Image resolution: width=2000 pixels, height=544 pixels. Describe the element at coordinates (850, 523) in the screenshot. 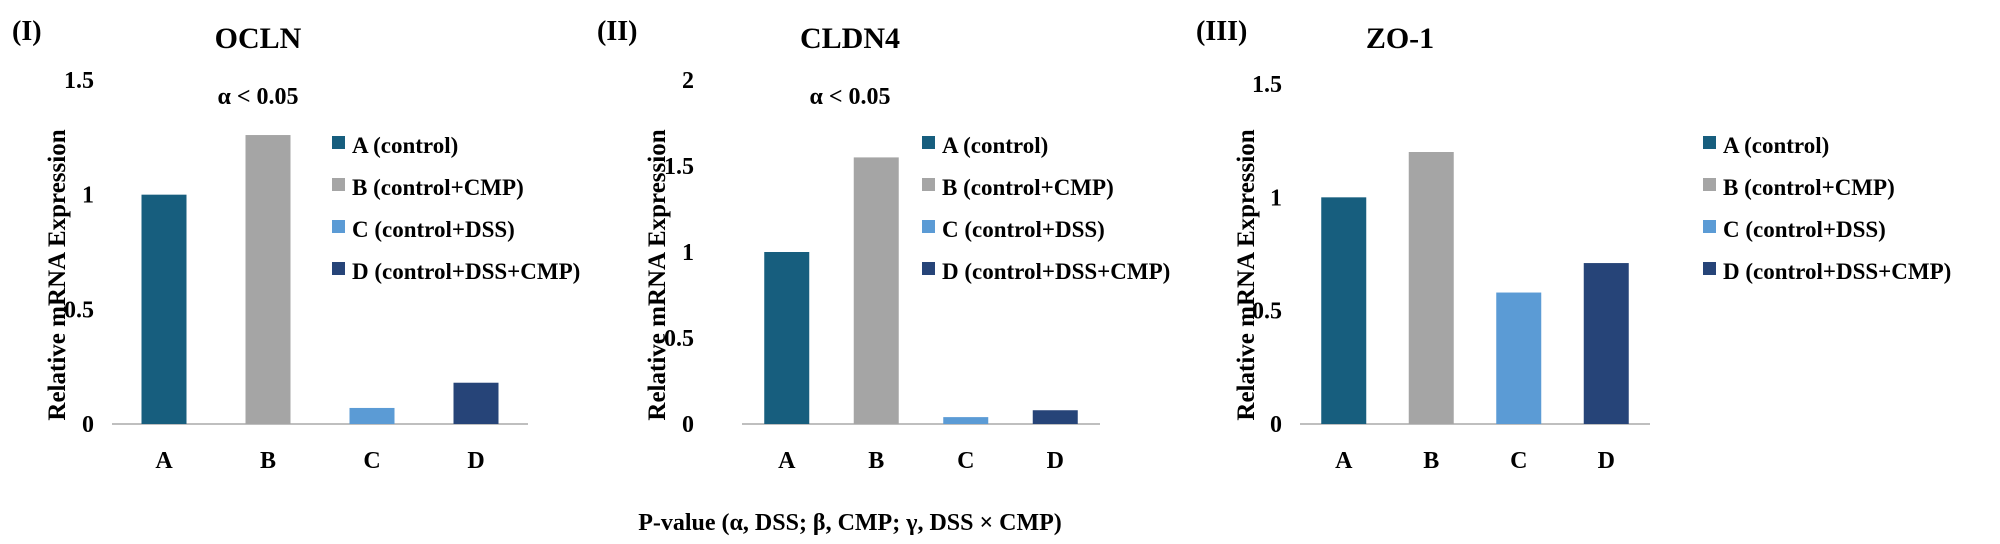

I see `p-value-footnote: P-value (α, DSS; β, CMP; γ, DSS × CMP)` at that location.